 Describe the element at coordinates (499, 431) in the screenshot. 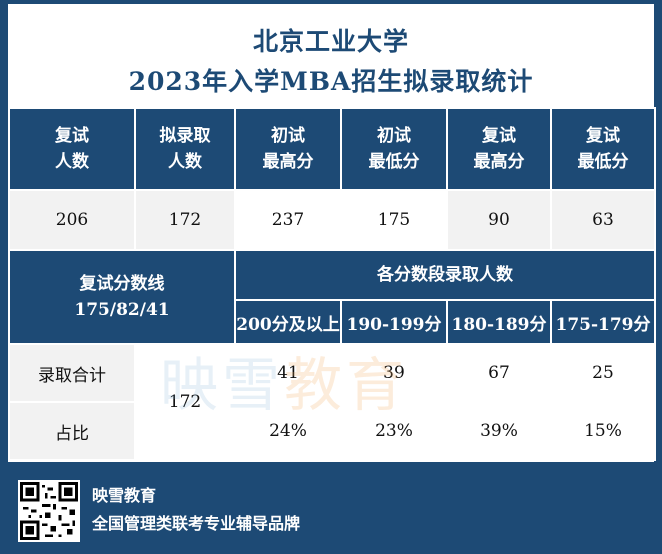

I see `ratio-cell: 39%` at that location.